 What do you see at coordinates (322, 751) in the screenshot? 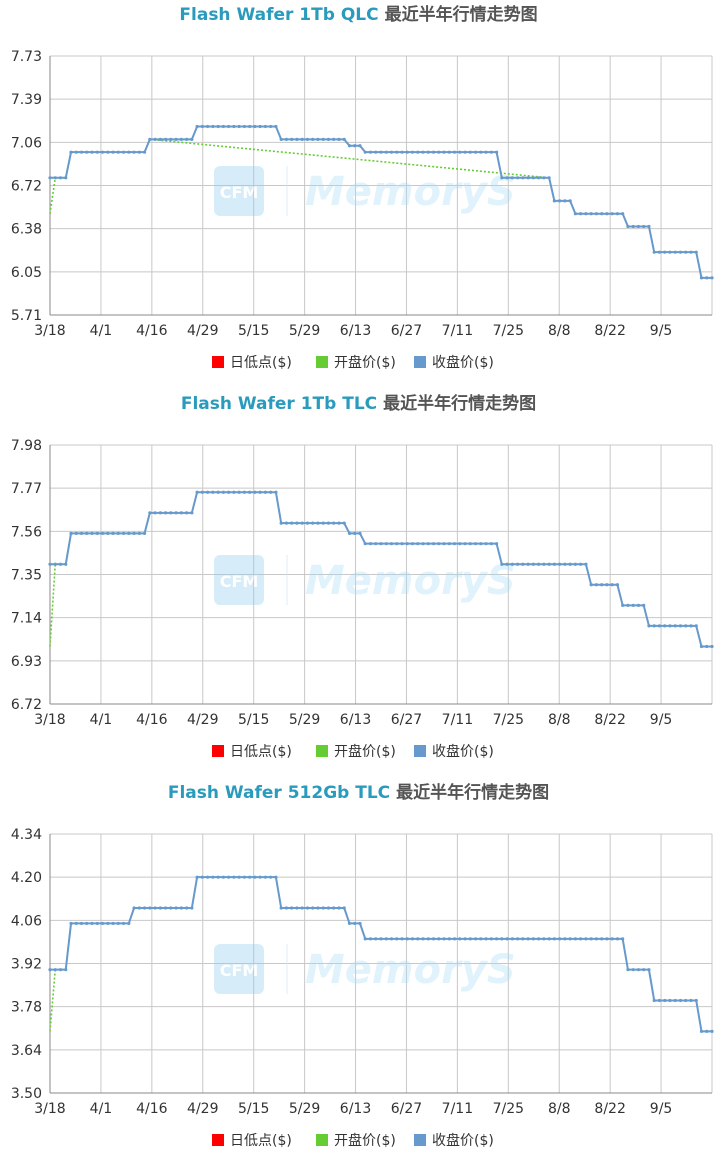
I see `legend-swatch-open` at bounding box center [322, 751].